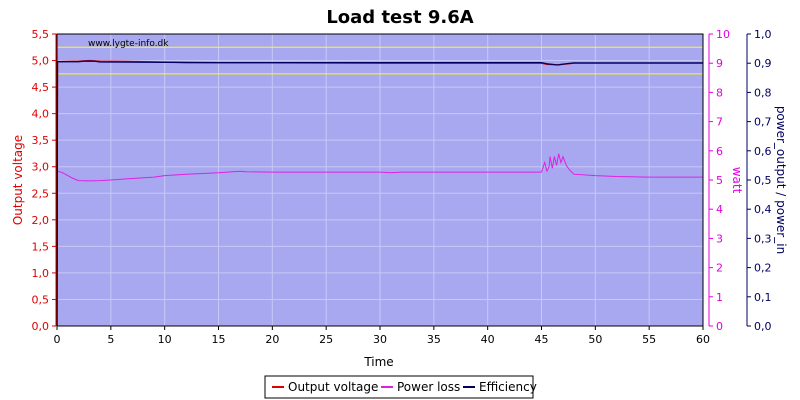 The image size is (800, 400). I want to click on y-right1-tick-label: 8, so click(719, 92).